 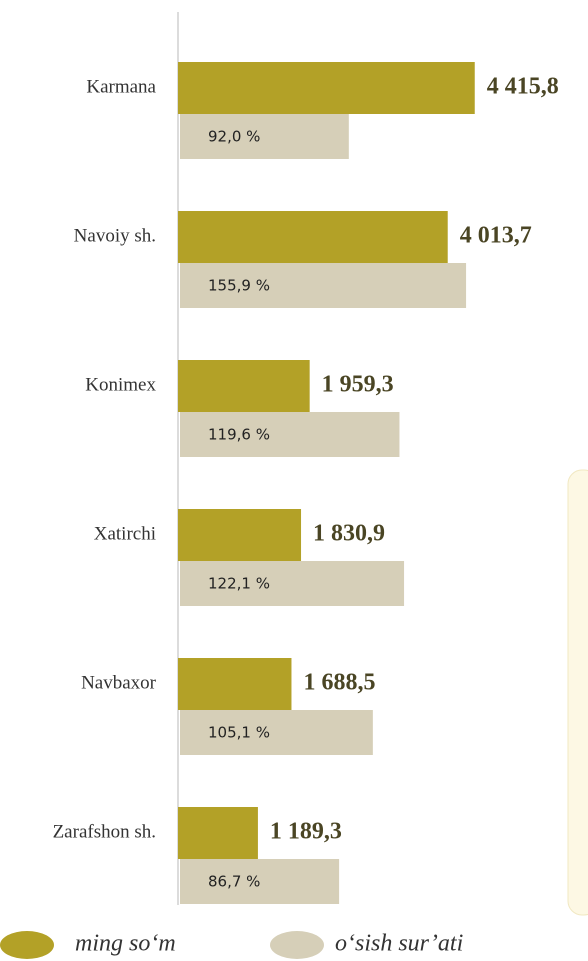 What do you see at coordinates (239, 286) in the screenshot?
I see `value-label: 155,9 %` at bounding box center [239, 286].